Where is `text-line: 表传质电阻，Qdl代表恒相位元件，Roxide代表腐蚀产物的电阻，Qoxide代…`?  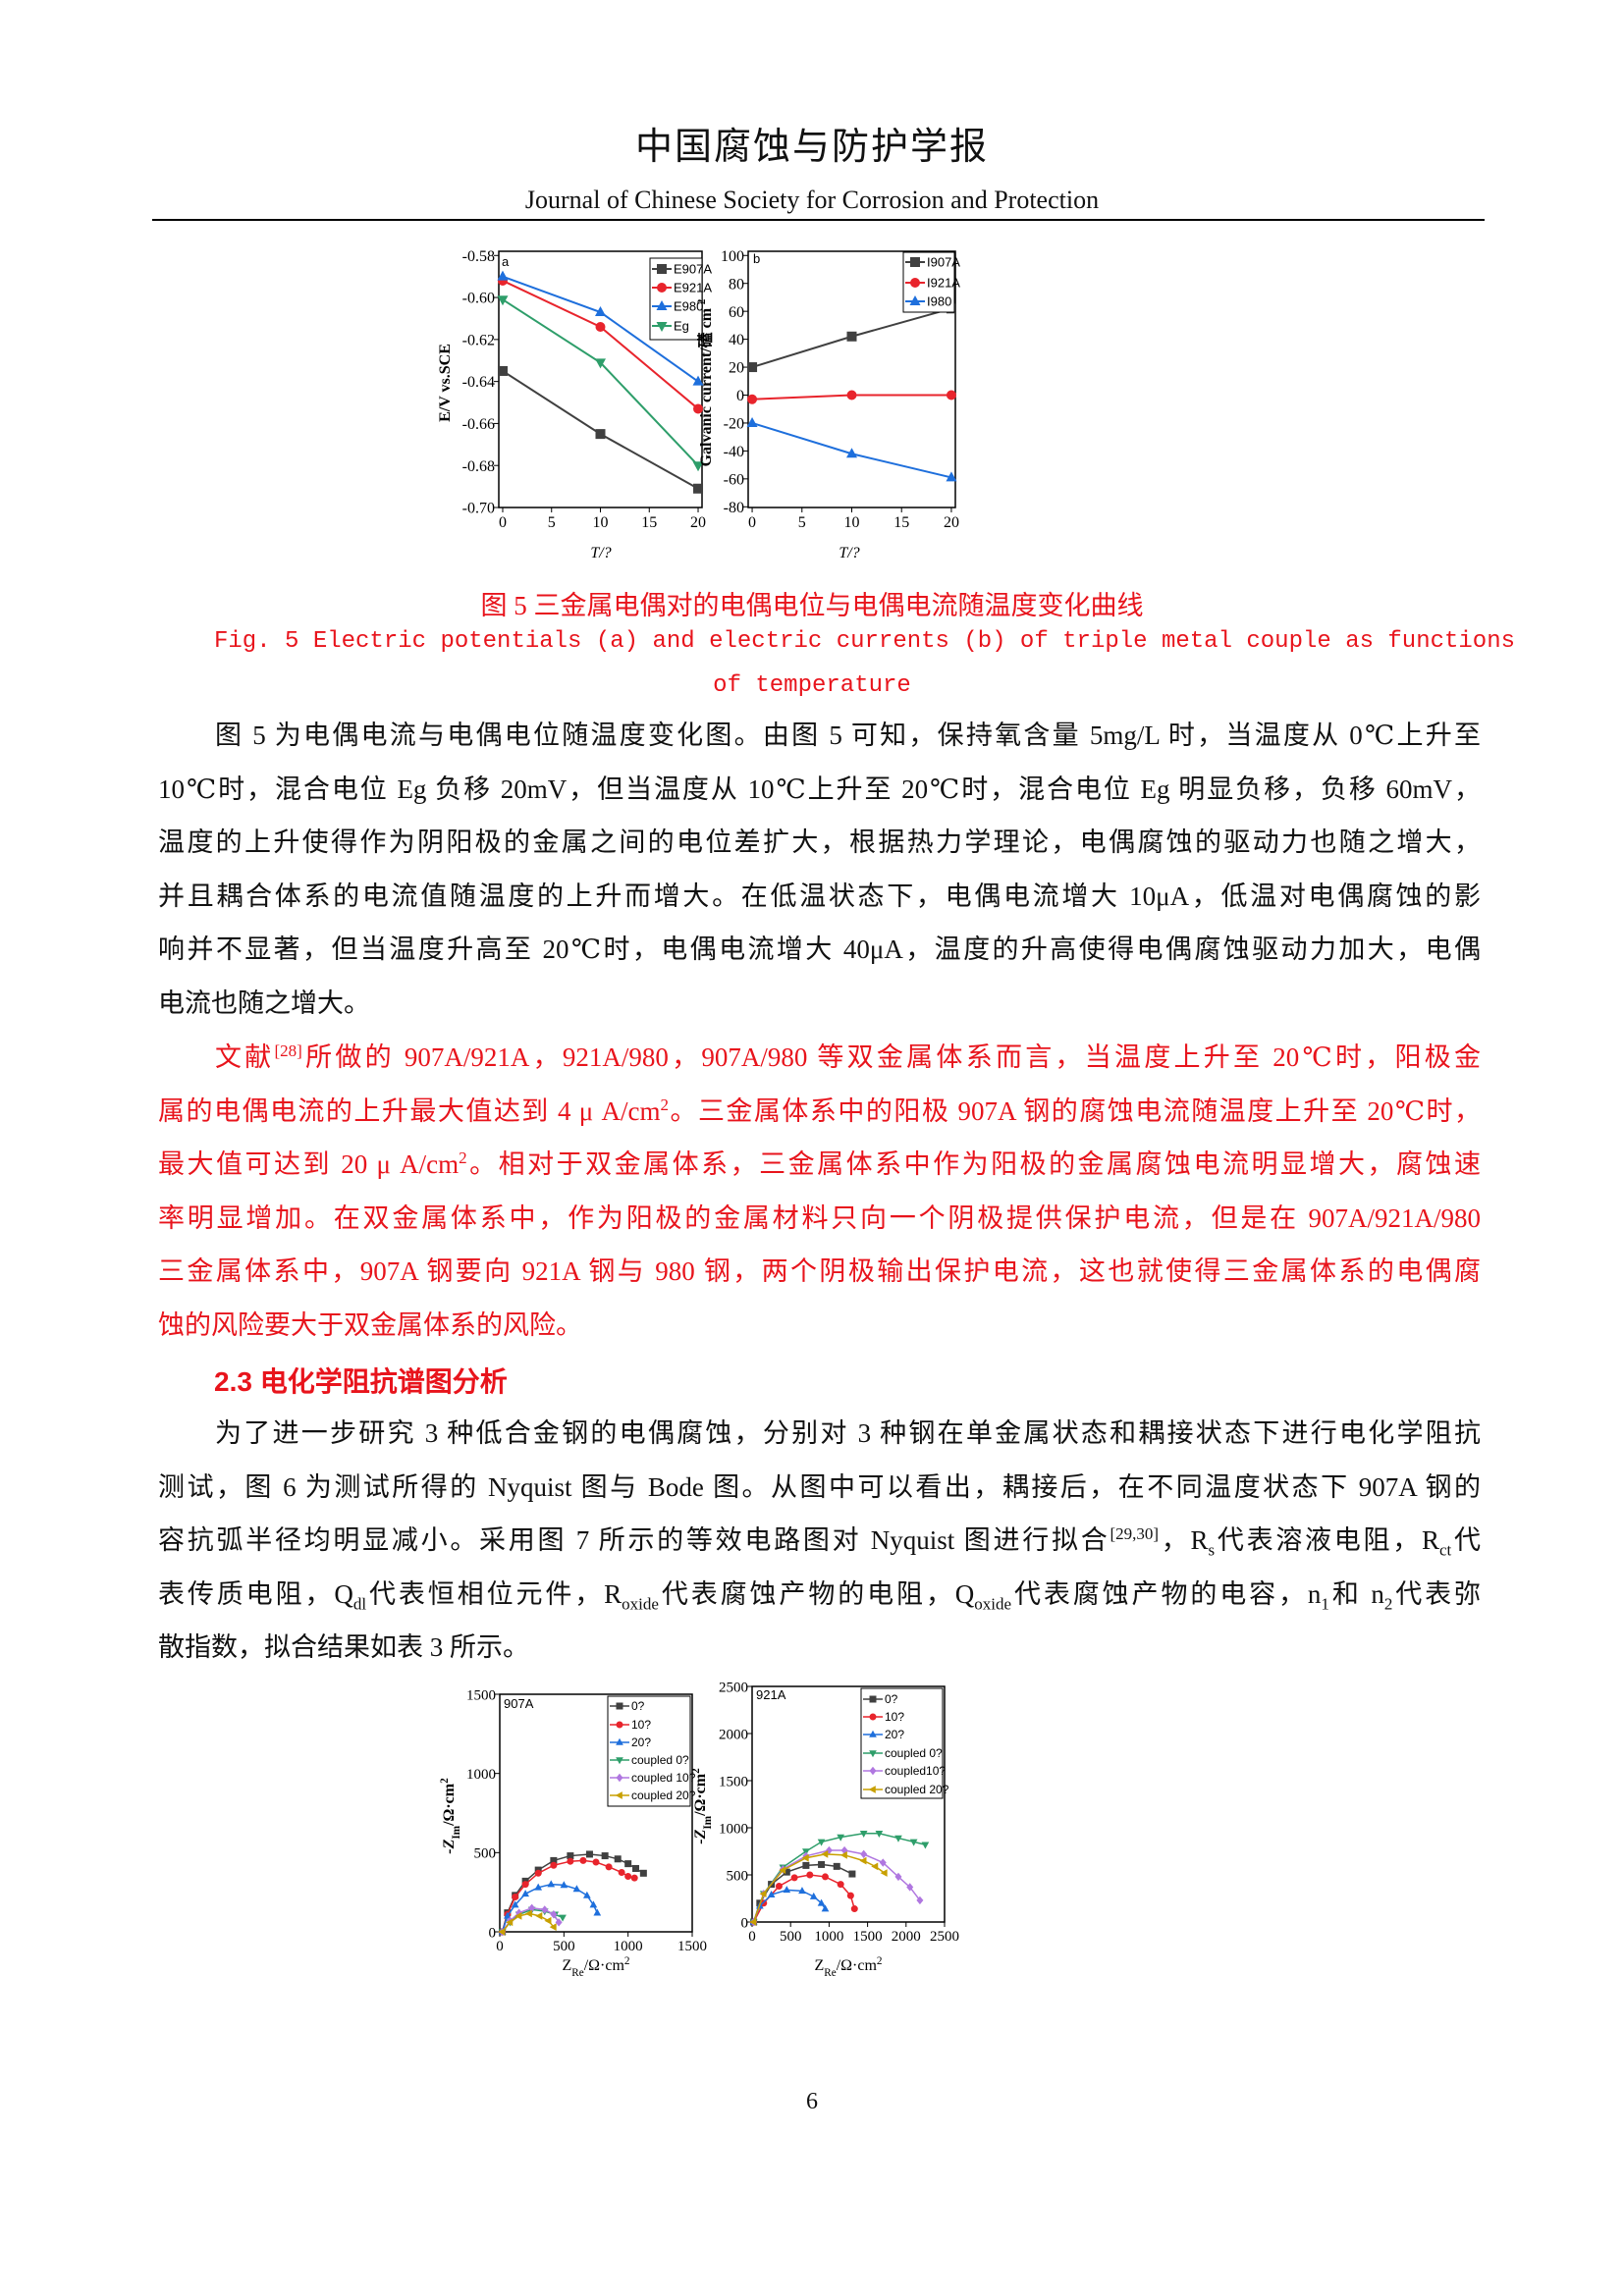 text-line: 表传质电阻，Qdl代表恒相位元件，Roxide代表腐蚀产物的电阻，Qoxide代… is located at coordinates (819, 1595).